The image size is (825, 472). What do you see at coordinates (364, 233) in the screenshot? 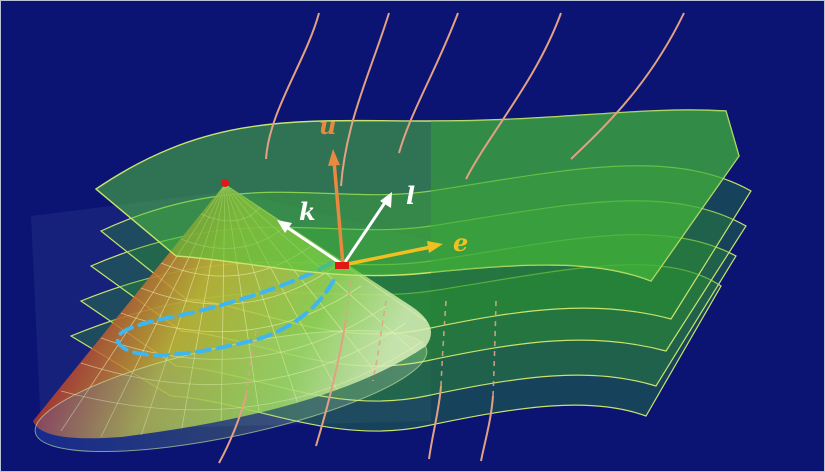
I see `l-vector` at bounding box center [364, 233].